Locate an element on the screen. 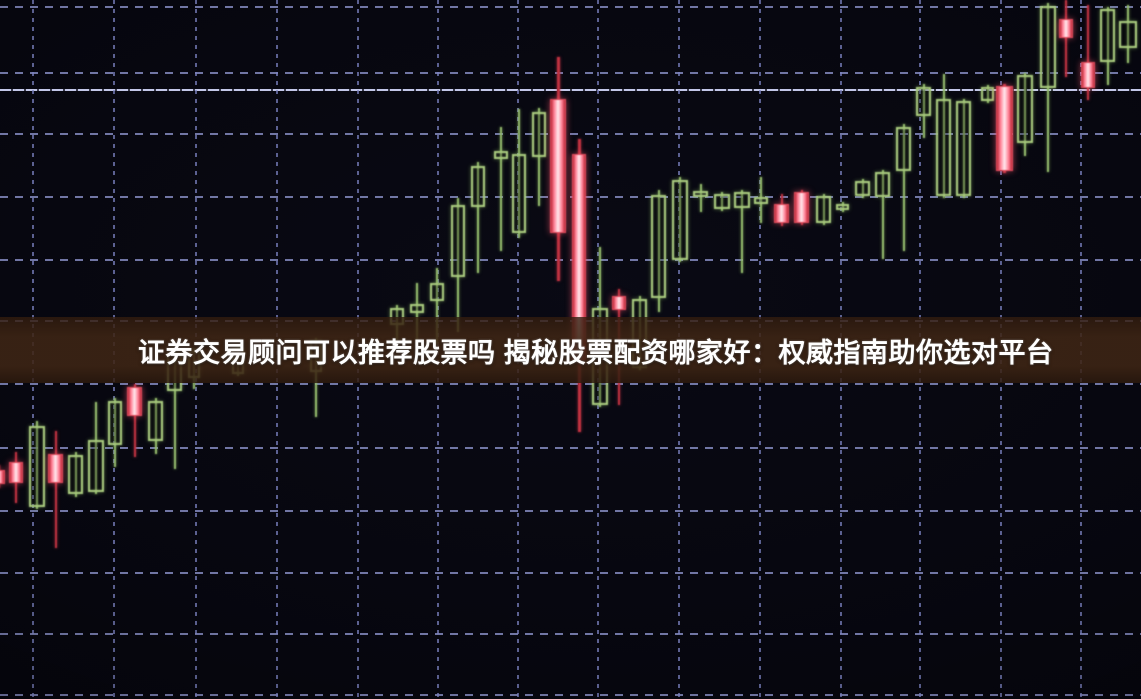 The height and width of the screenshot is (699, 1141). article-title: 证券交易顾问可以推荐股票吗 揭秘股票配资哪家好：权威指南助你选对平台 is located at coordinates (596, 352).